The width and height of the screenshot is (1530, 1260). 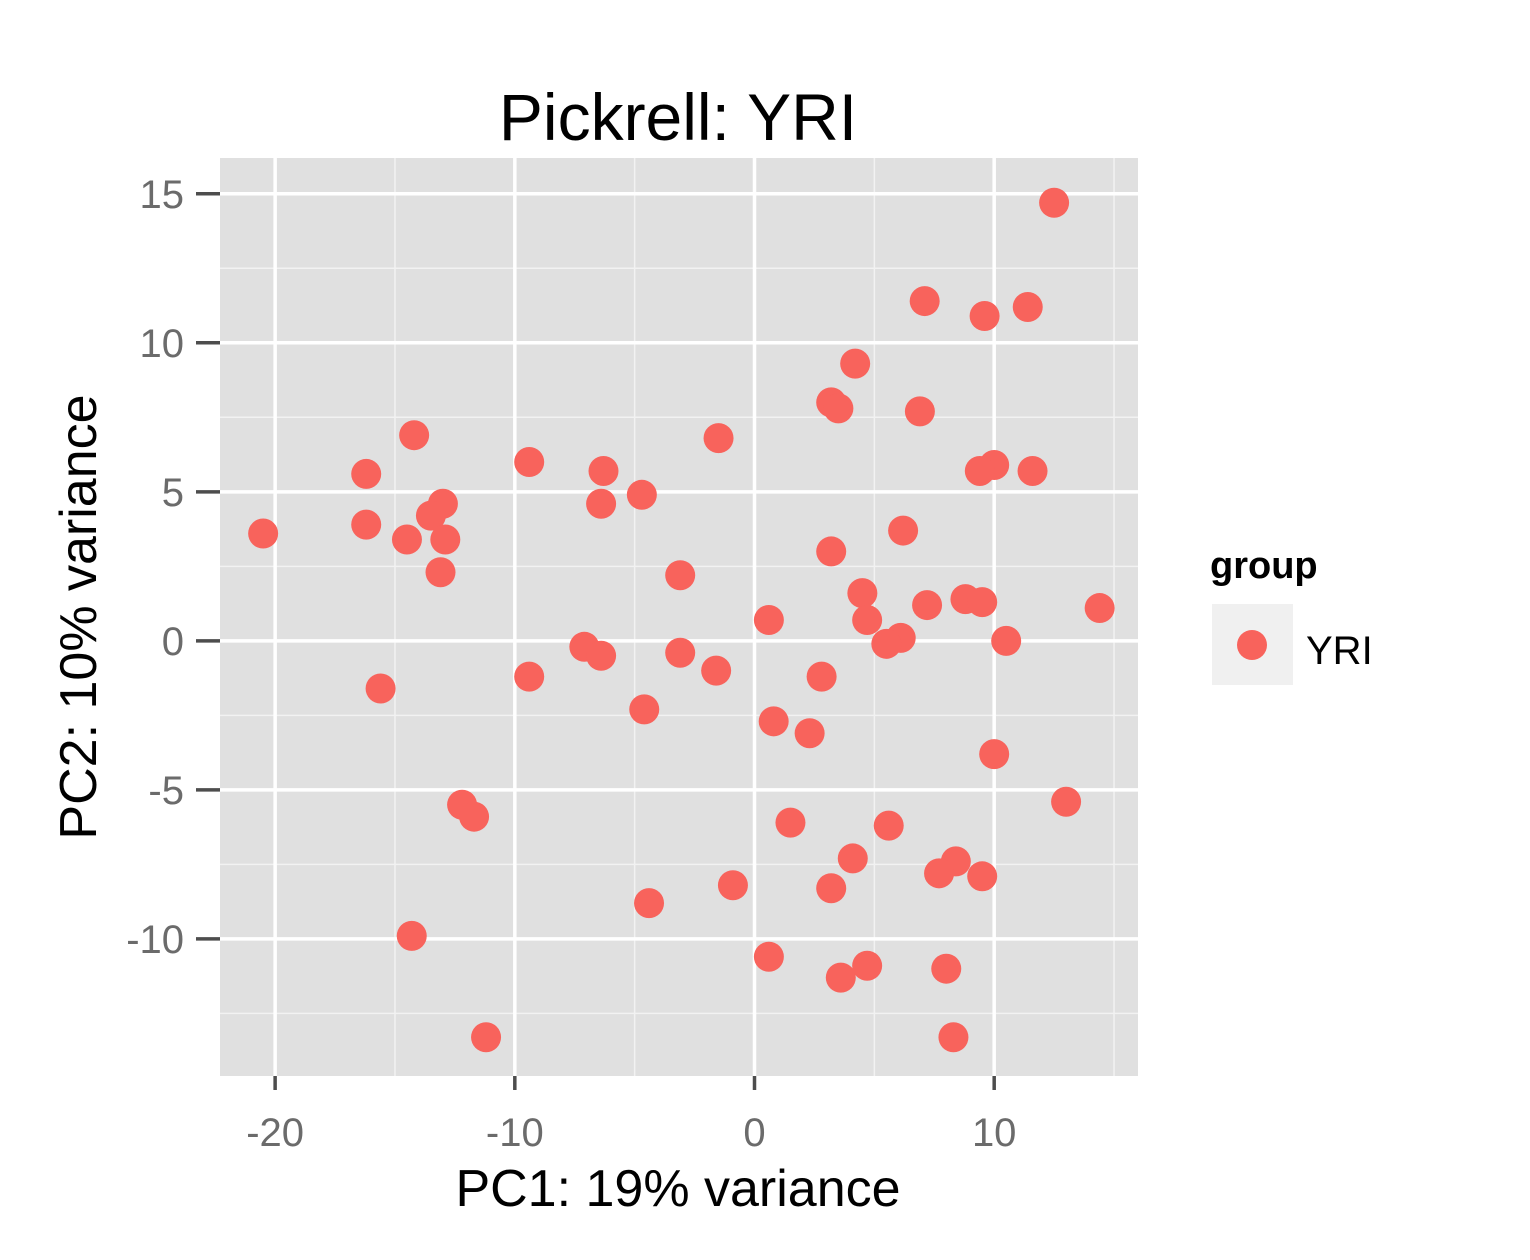 What do you see at coordinates (173, 642) in the screenshot?
I see `y-tick-label: 0` at bounding box center [173, 642].